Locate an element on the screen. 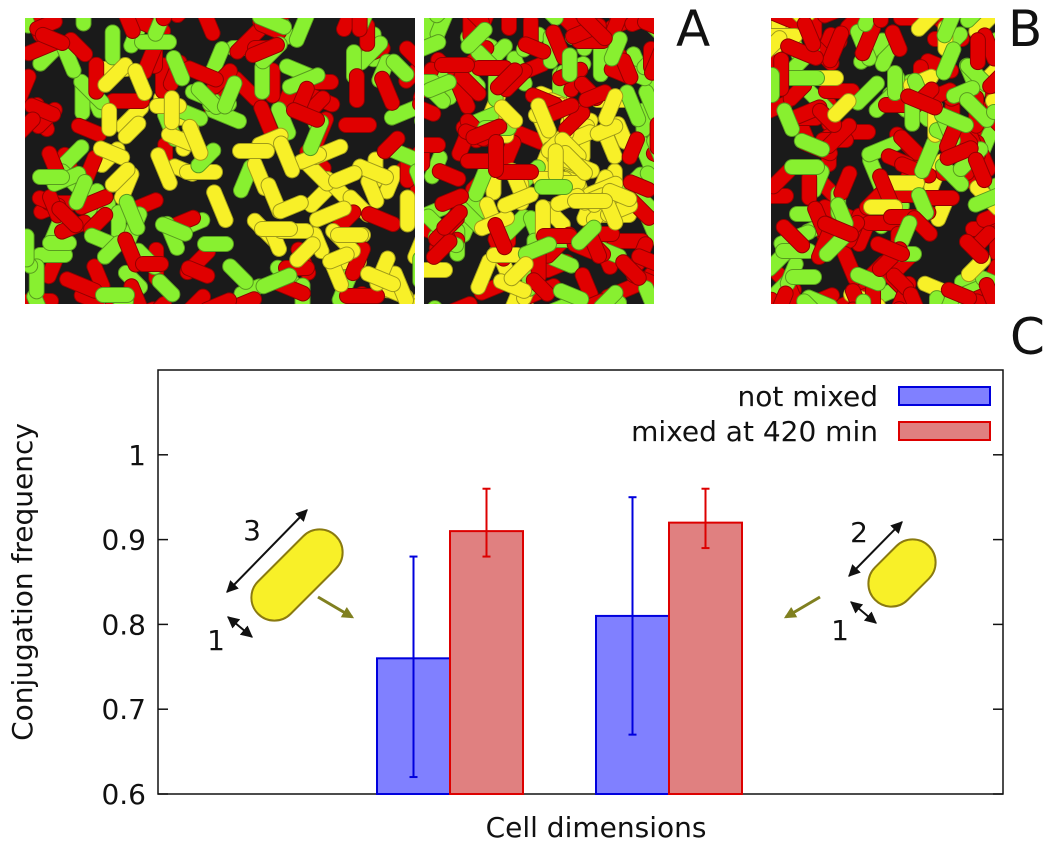 The width and height of the screenshot is (1045, 841). length-label: 3 is located at coordinates (252, 530).